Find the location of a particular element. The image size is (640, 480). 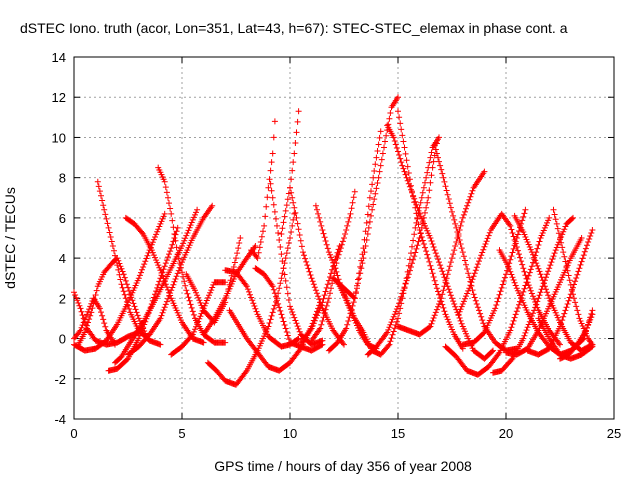

x-tick-label: 20 is located at coordinates (506, 433).